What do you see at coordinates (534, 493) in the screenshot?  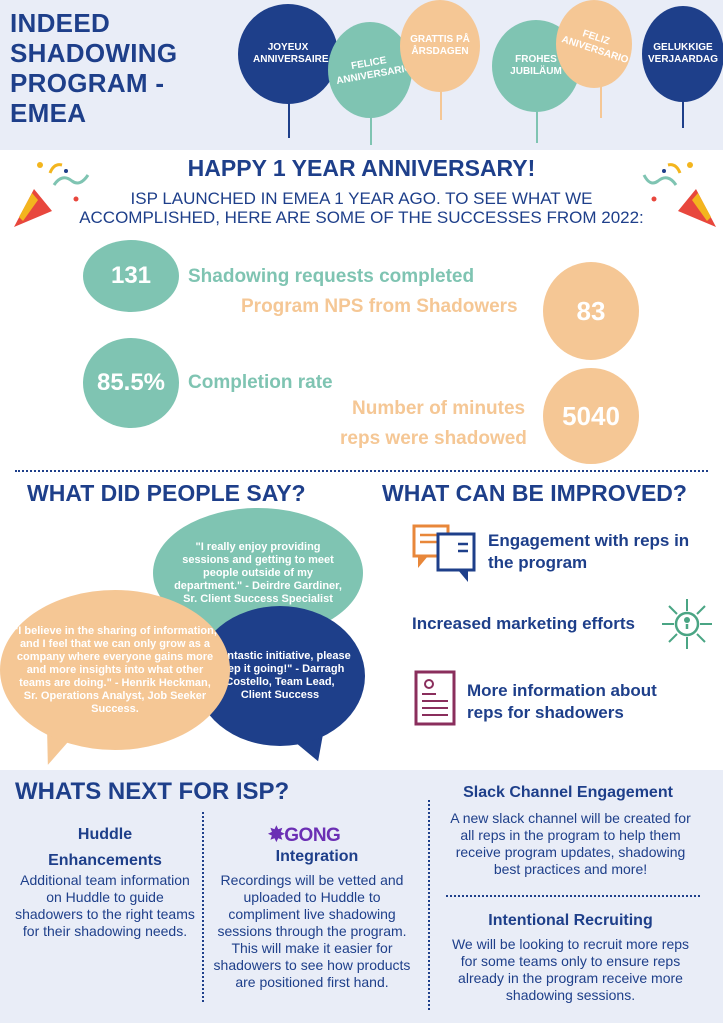 I see `improved-heading: WHAT CAN BE IMPROVED?` at bounding box center [534, 493].